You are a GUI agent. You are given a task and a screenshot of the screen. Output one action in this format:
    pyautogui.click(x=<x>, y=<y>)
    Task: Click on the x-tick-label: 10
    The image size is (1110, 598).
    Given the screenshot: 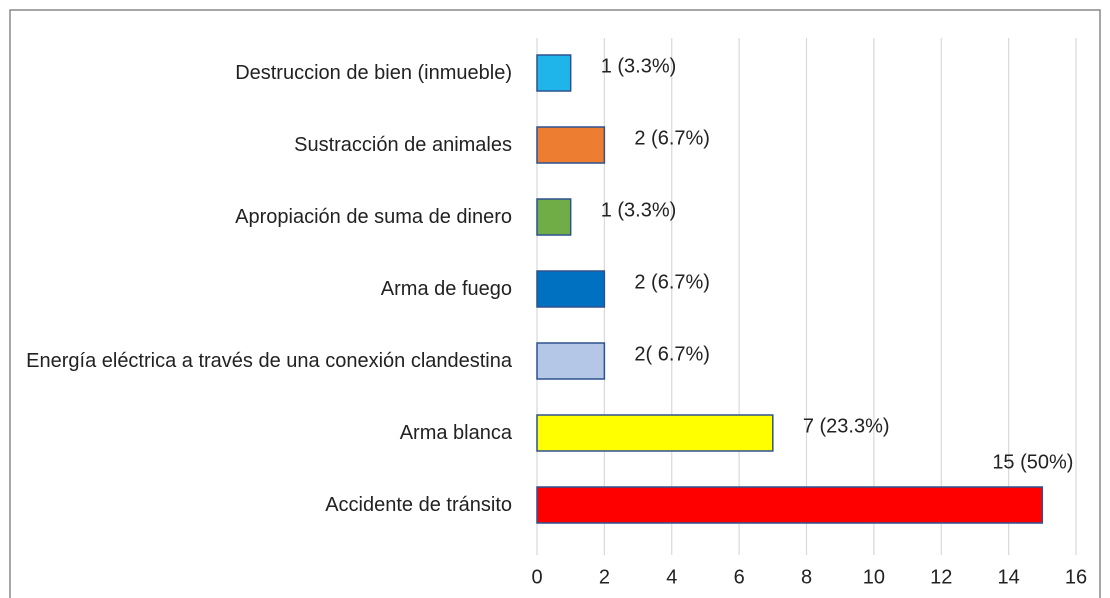 What is the action you would take?
    pyautogui.click(x=874, y=577)
    